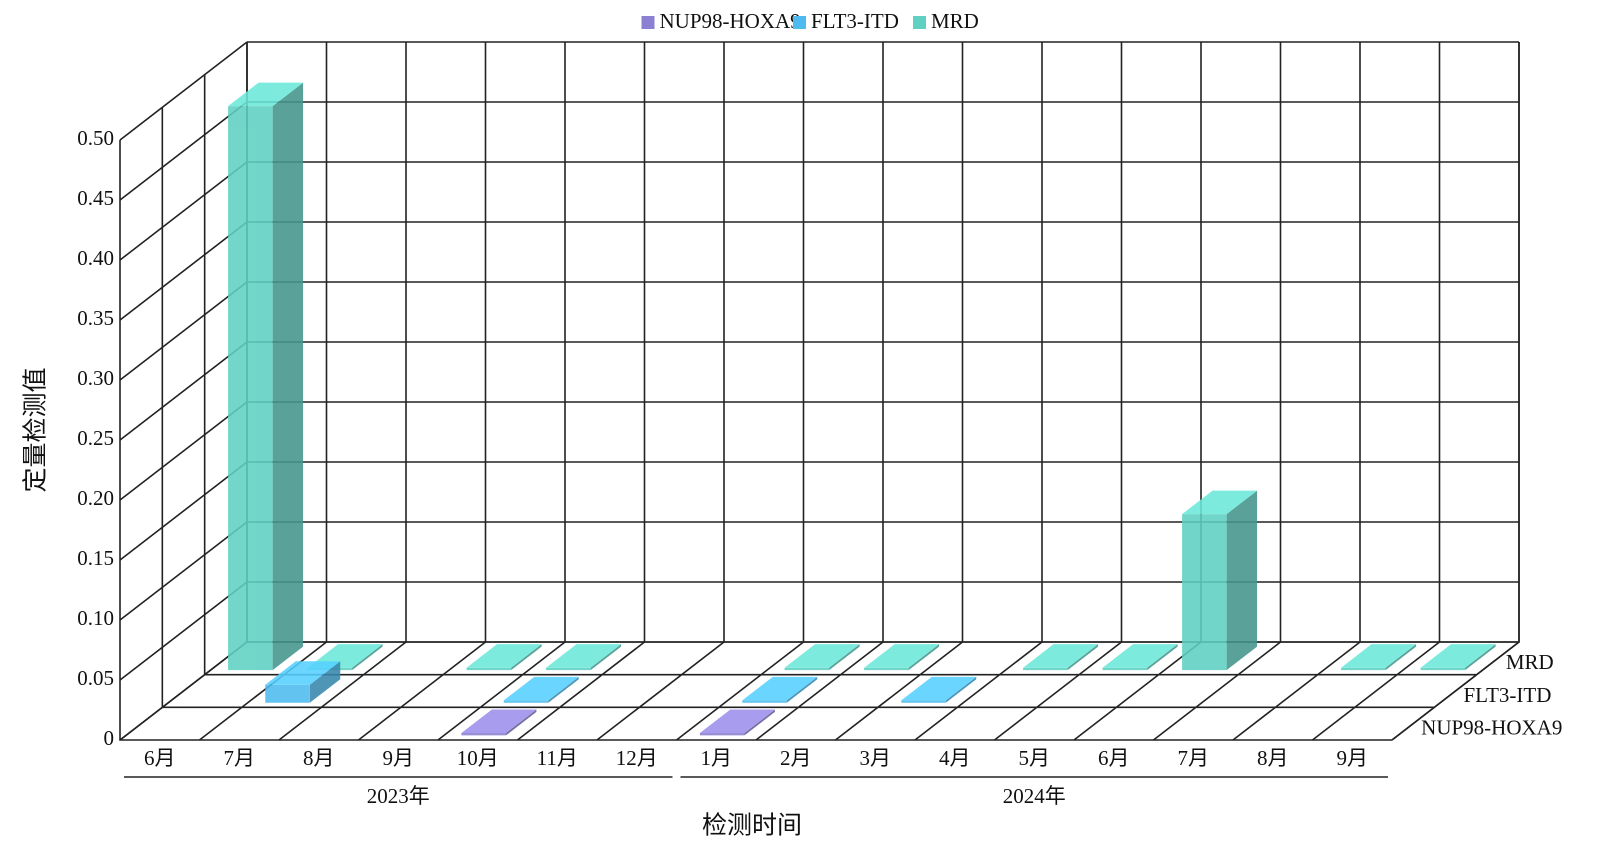 This screenshot has height=861, width=1623. Describe the element at coordinates (95, 198) in the screenshot. I see `y-tick-label: 0.45` at that location.